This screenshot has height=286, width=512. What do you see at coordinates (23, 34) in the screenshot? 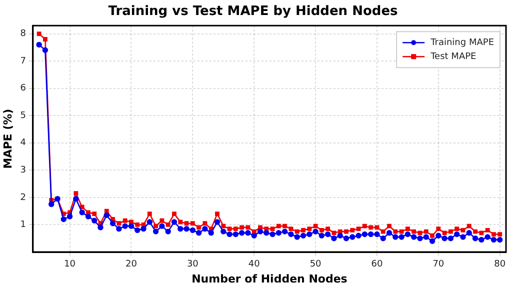
I see `y-tick-label: 8` at bounding box center [23, 34].